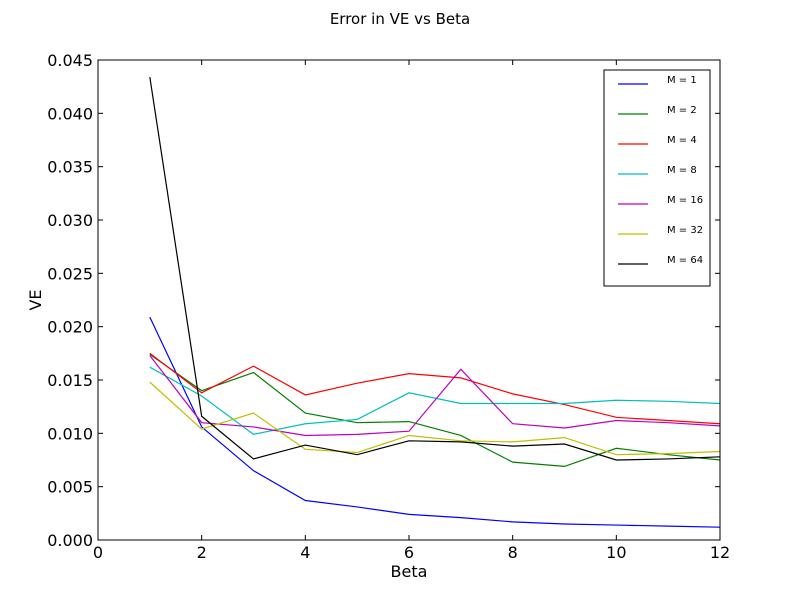 The height and width of the screenshot is (605, 800). What do you see at coordinates (682, 140) in the screenshot?
I see `legend-label: M = 4` at bounding box center [682, 140].